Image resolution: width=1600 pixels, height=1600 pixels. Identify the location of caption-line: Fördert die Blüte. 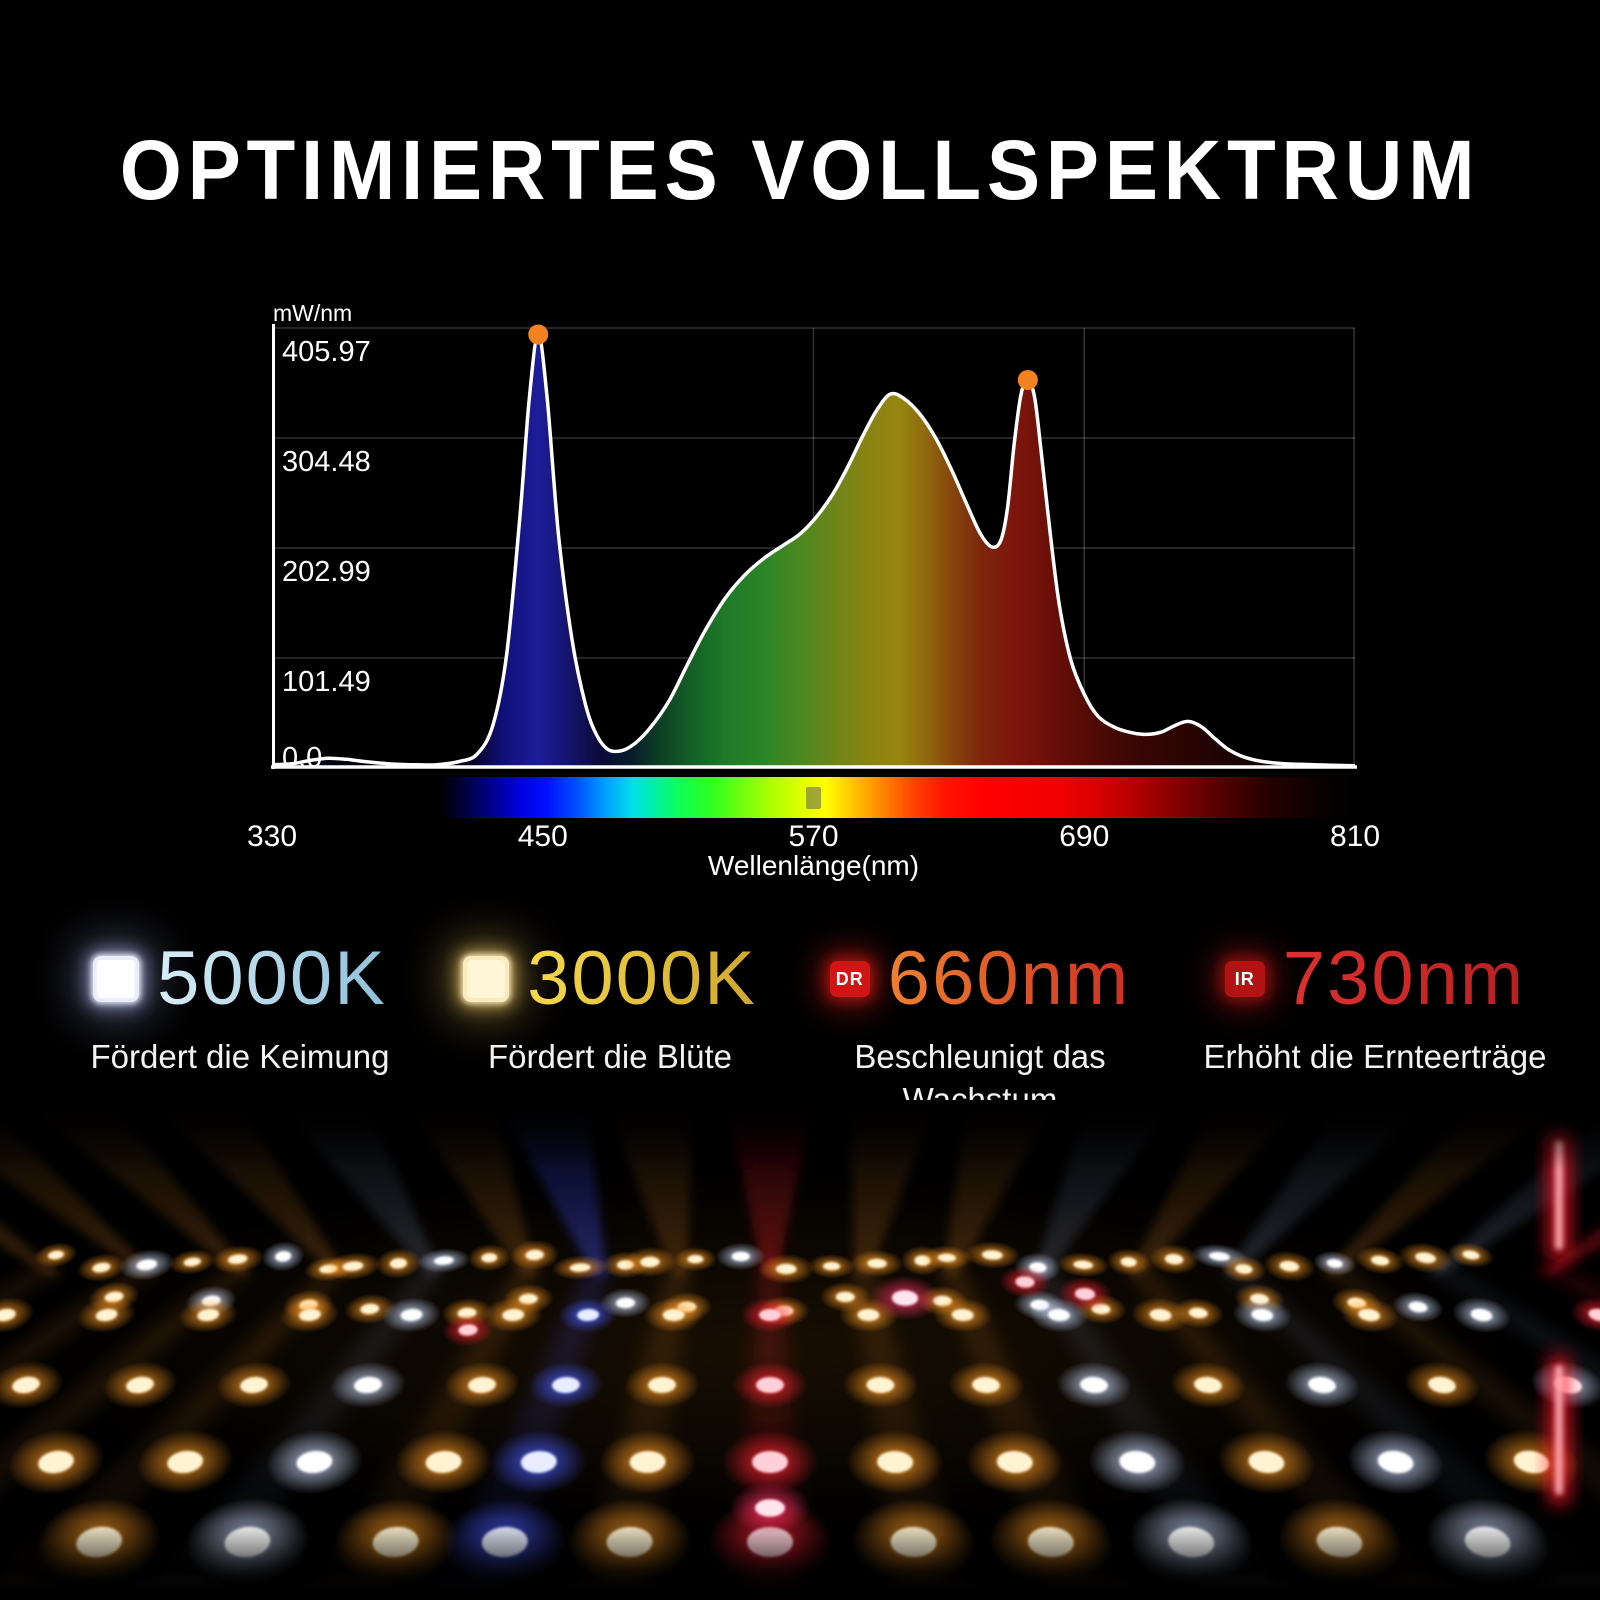
(610, 1056).